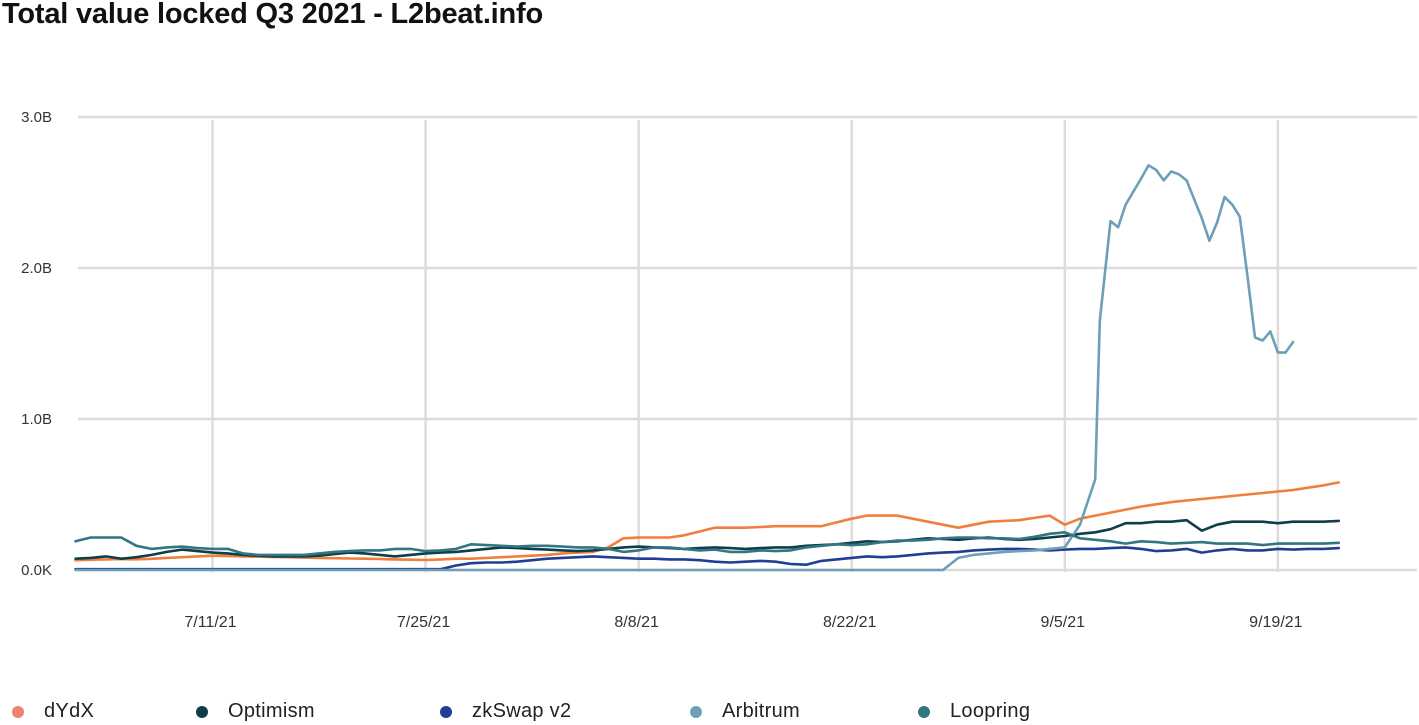  Describe the element at coordinates (36, 117) in the screenshot. I see `y-tick-label: 3.0B` at that location.